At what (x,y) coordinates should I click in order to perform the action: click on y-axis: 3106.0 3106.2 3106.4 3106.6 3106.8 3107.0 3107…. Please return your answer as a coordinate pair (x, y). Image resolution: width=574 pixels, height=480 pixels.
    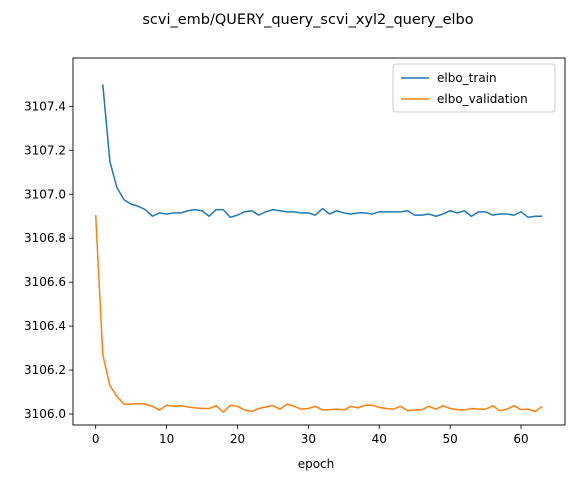
    Looking at the image, I should click on (48, 260).